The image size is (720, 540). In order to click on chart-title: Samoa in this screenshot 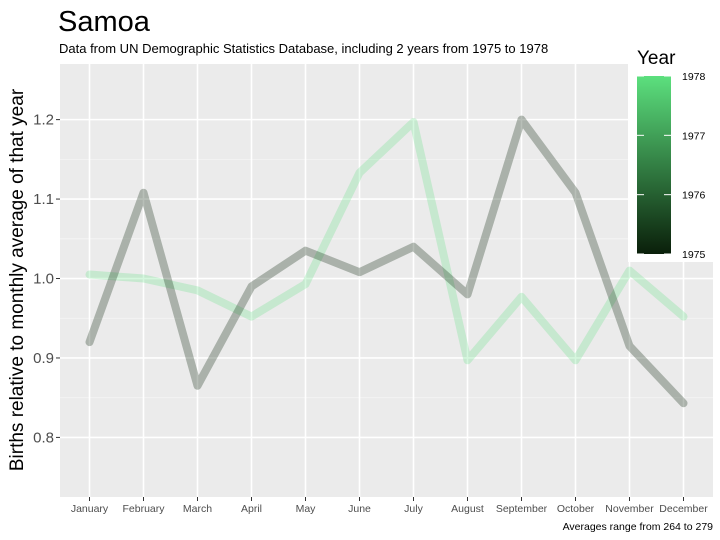, I will do `click(104, 22)`.